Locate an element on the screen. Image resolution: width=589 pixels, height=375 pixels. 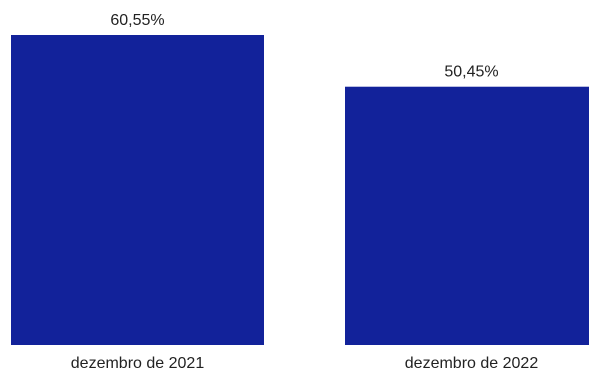
data-label-2: 50,45% is located at coordinates (471, 72).